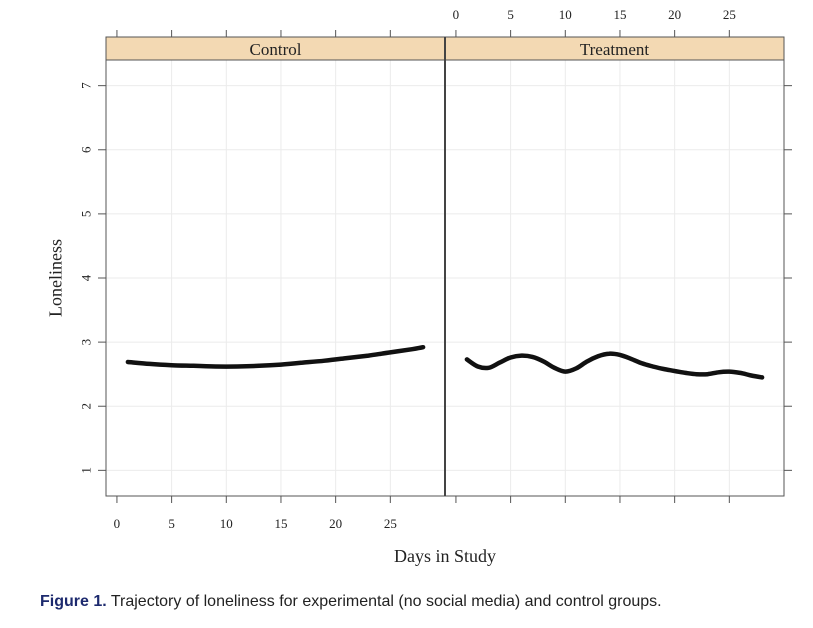  What do you see at coordinates (619, 14) in the screenshot?
I see `x-tick-label-top: 15` at bounding box center [619, 14].